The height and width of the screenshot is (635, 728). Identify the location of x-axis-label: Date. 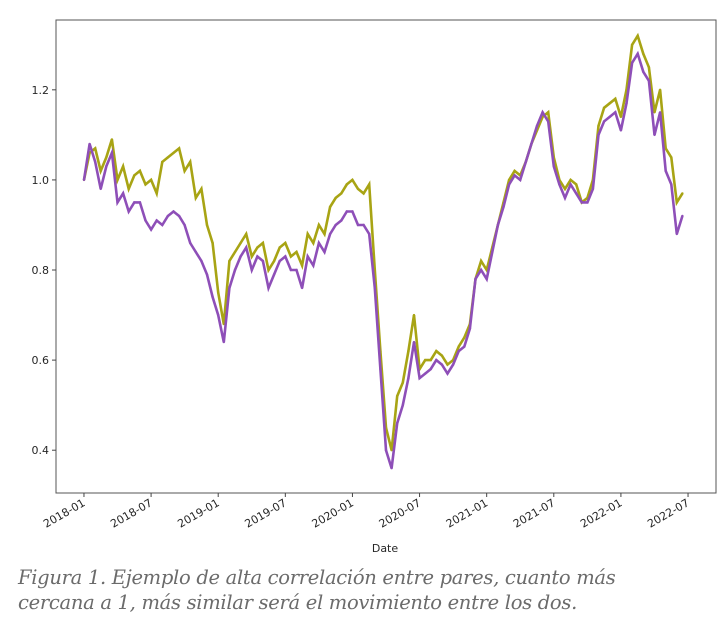
(385, 548).